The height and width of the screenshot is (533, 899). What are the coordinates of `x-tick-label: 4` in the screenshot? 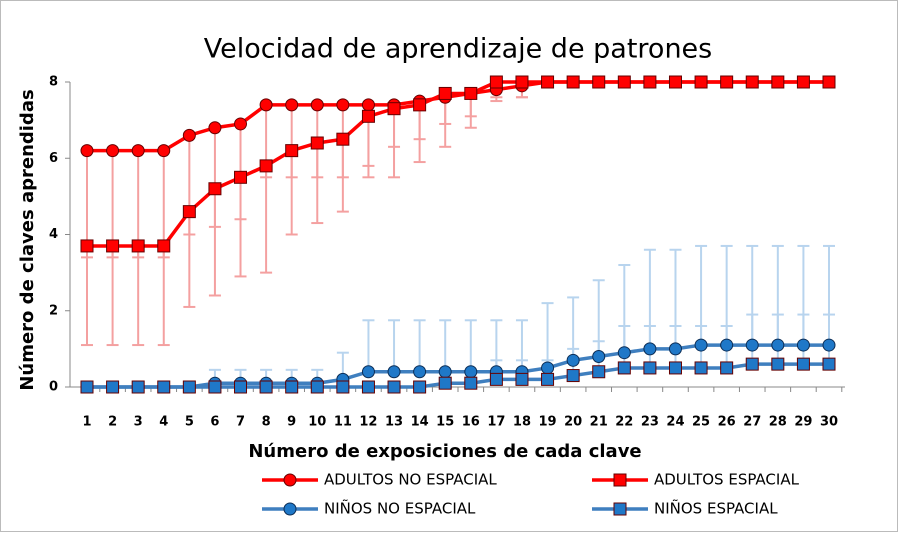 It's located at (163, 422).